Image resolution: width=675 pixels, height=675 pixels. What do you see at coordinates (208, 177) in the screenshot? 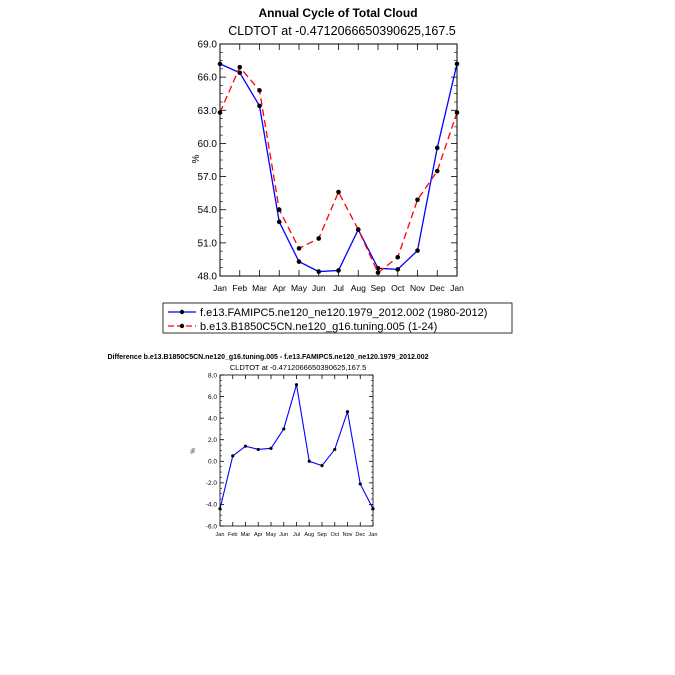
I see `y-tick-label: 57.0` at bounding box center [208, 177].